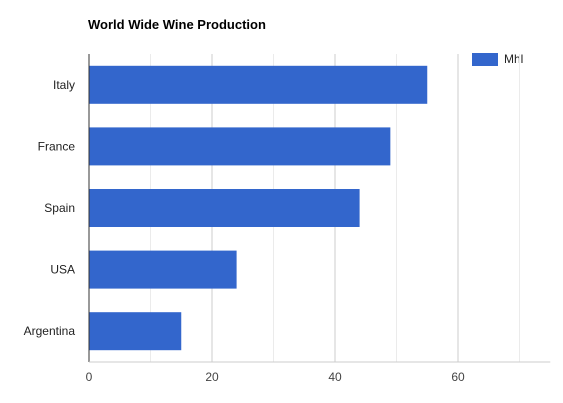  I want to click on category-label-usa: USA, so click(62, 270).